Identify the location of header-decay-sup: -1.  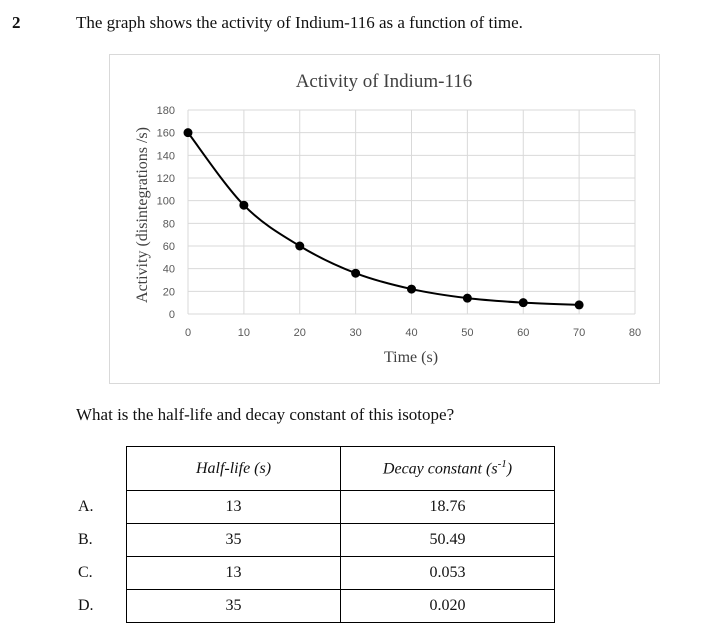
(502, 464).